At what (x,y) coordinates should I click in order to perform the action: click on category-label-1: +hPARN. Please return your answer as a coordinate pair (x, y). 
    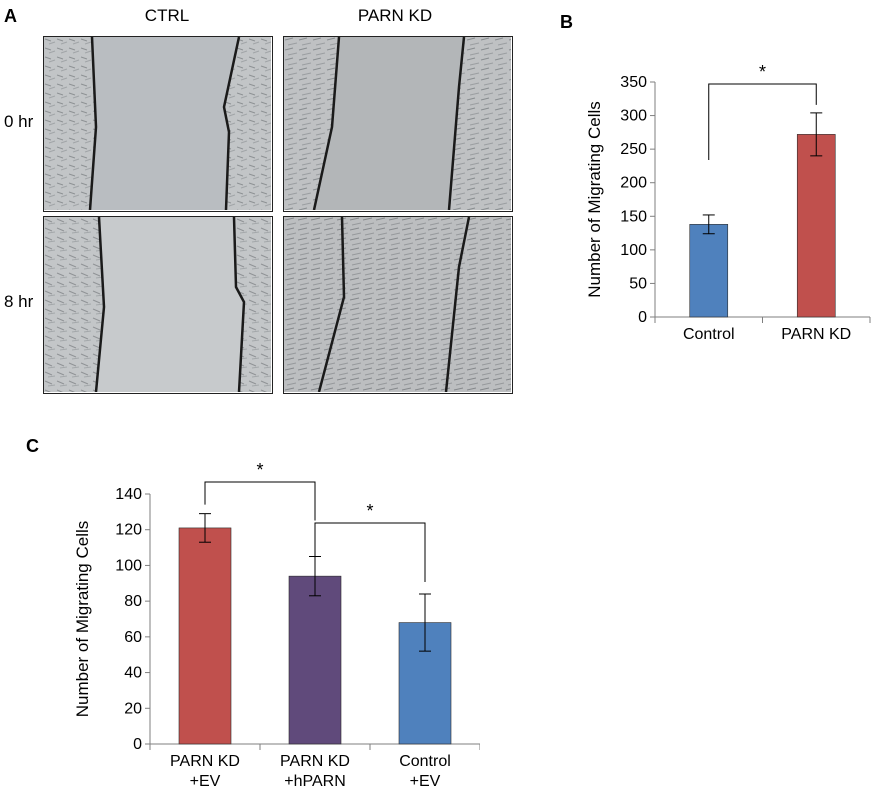
    Looking at the image, I should click on (315, 781).